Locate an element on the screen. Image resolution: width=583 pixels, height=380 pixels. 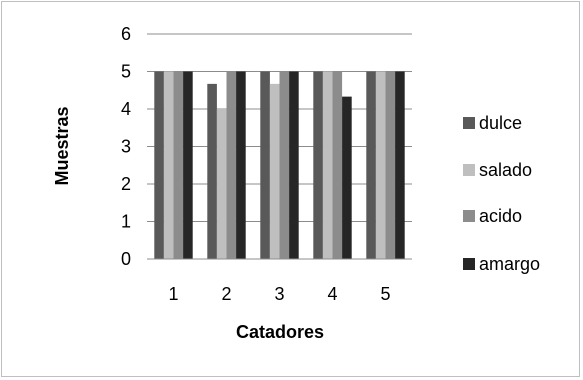
x-tick-label: 1 is located at coordinates (173, 294).